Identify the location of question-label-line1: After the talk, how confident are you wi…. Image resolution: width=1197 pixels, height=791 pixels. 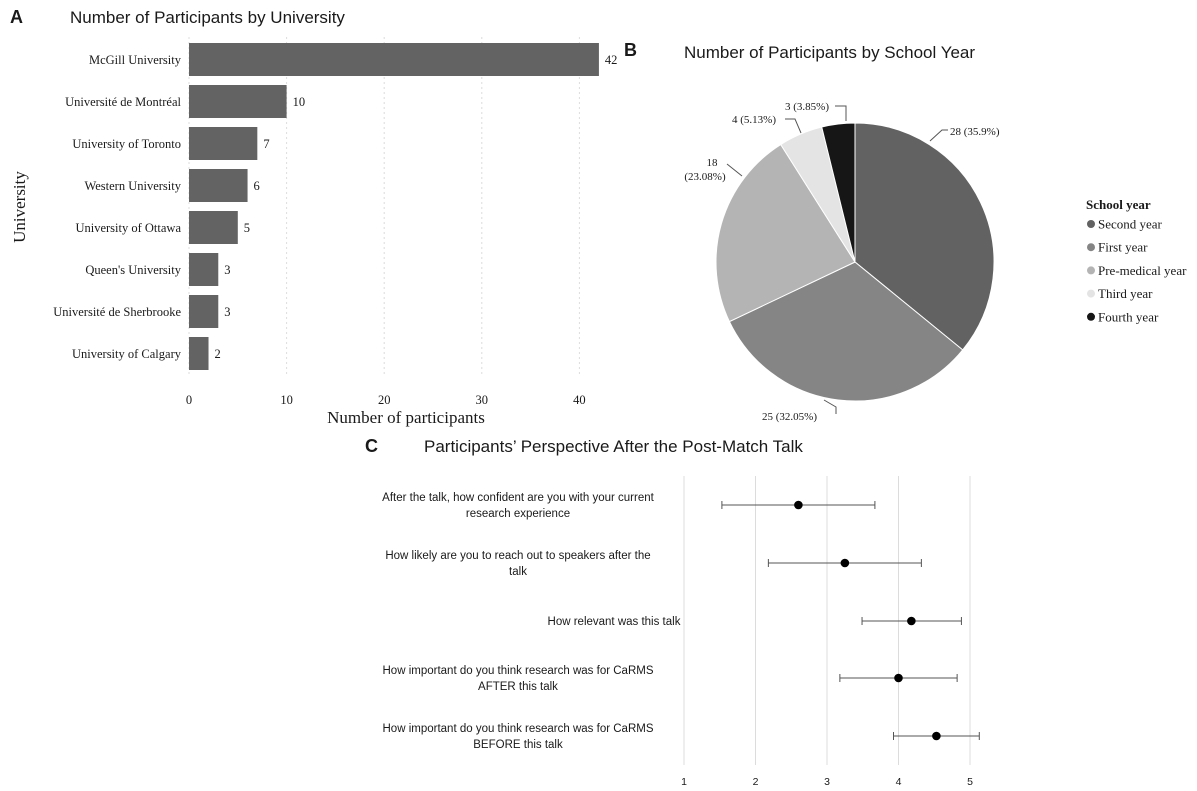
(518, 498).